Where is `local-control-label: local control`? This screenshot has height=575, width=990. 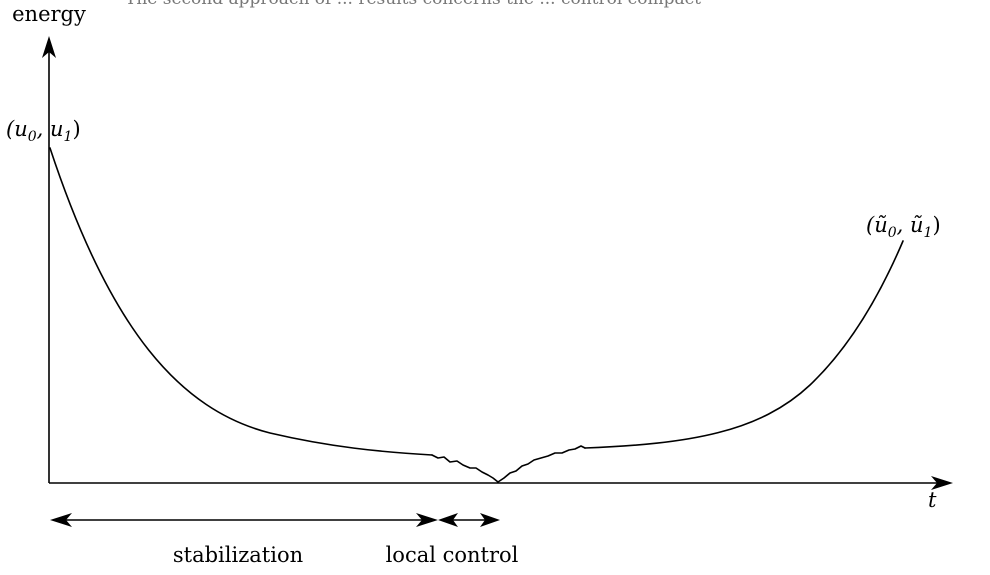 local-control-label: local control is located at coordinates (452, 555).